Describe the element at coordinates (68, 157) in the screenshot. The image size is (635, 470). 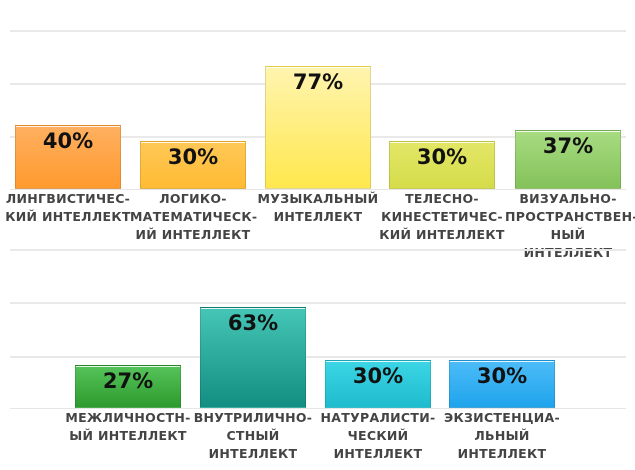
I see `bar: 40%` at that location.